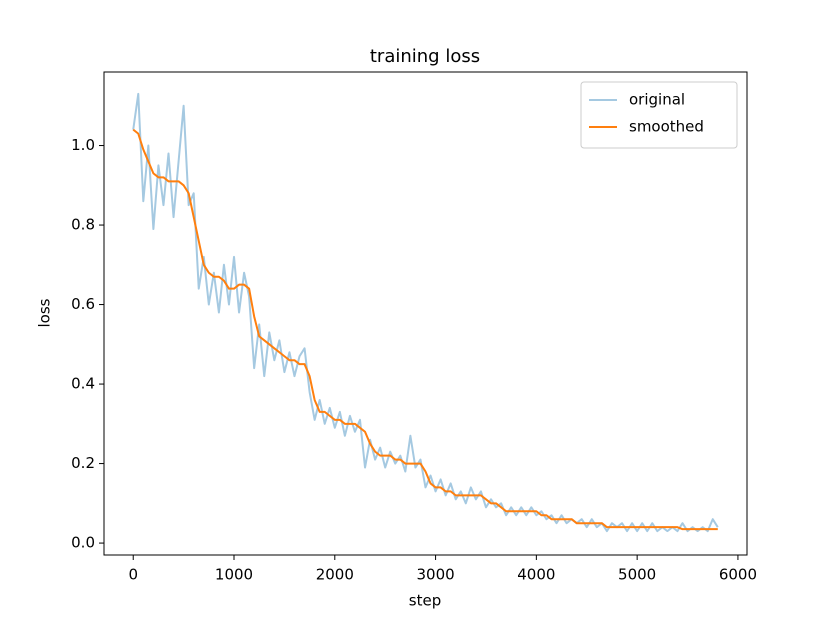 This screenshot has height=623, width=830. Describe the element at coordinates (435, 575) in the screenshot. I see `x-tick-label: 3000` at that location.